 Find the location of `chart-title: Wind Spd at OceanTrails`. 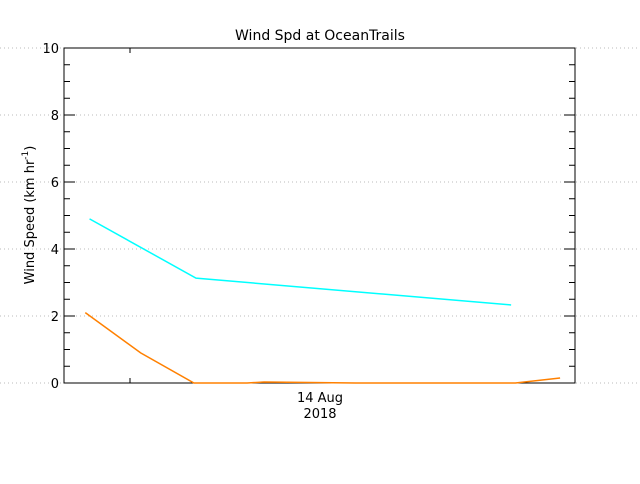

chart-title: Wind Spd at OceanTrails is located at coordinates (320, 36).